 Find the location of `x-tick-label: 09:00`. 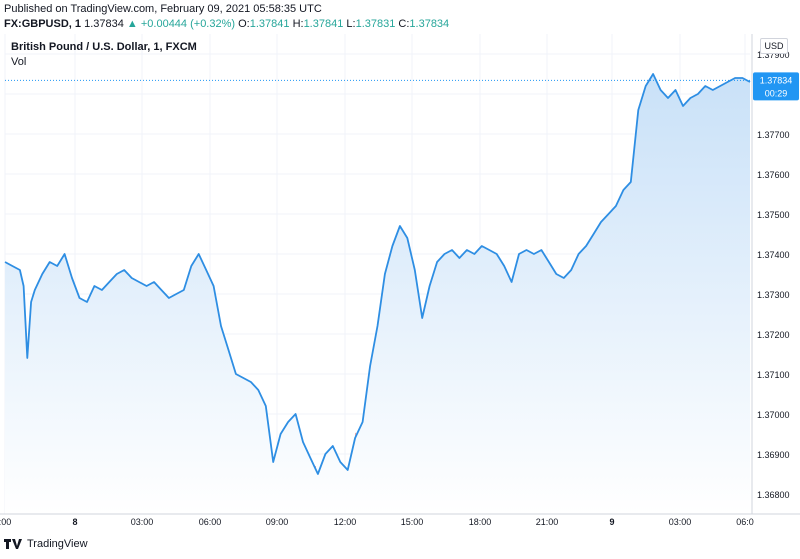

x-tick-label: 09:00 is located at coordinates (277, 522).